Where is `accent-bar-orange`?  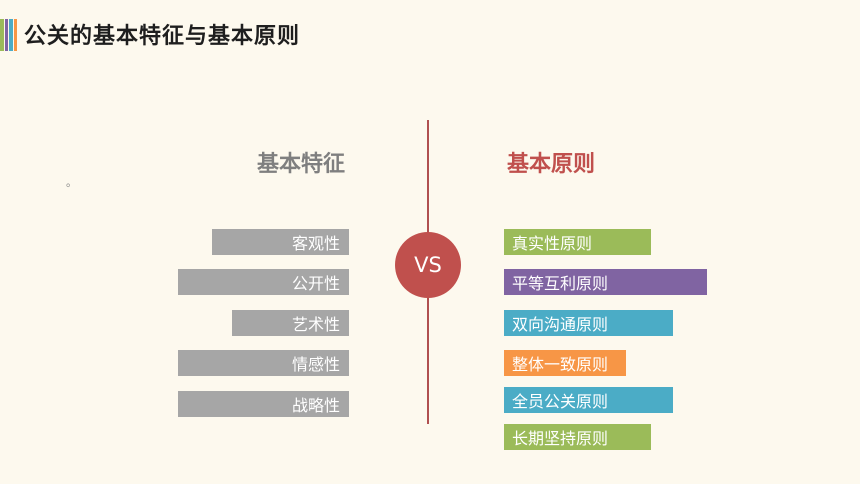 accent-bar-orange is located at coordinates (15, 35).